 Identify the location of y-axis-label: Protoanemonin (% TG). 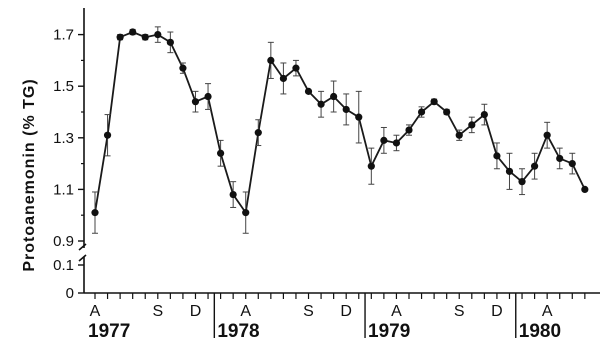
(29, 174).